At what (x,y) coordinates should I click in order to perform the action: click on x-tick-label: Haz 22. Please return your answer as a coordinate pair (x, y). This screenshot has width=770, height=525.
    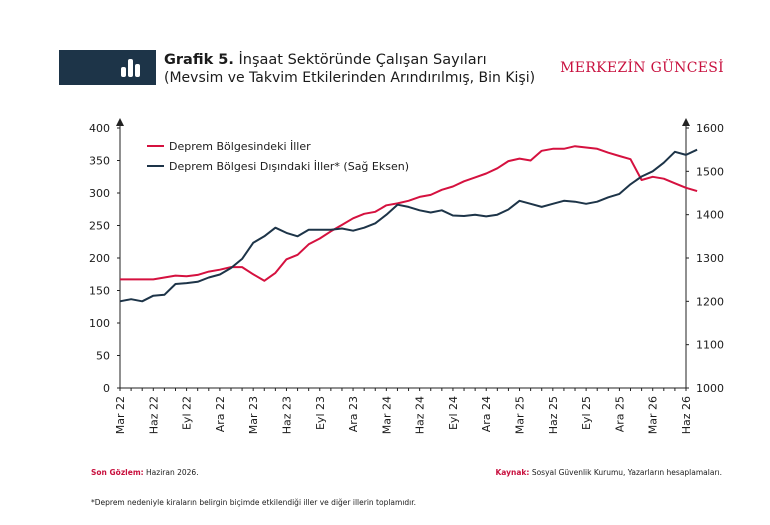
    Looking at the image, I should click on (153, 415).